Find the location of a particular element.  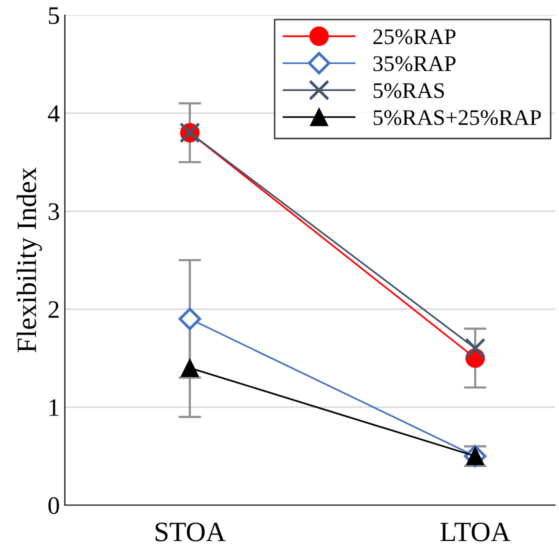

x-tick-label: LTOA is located at coordinates (475, 532).